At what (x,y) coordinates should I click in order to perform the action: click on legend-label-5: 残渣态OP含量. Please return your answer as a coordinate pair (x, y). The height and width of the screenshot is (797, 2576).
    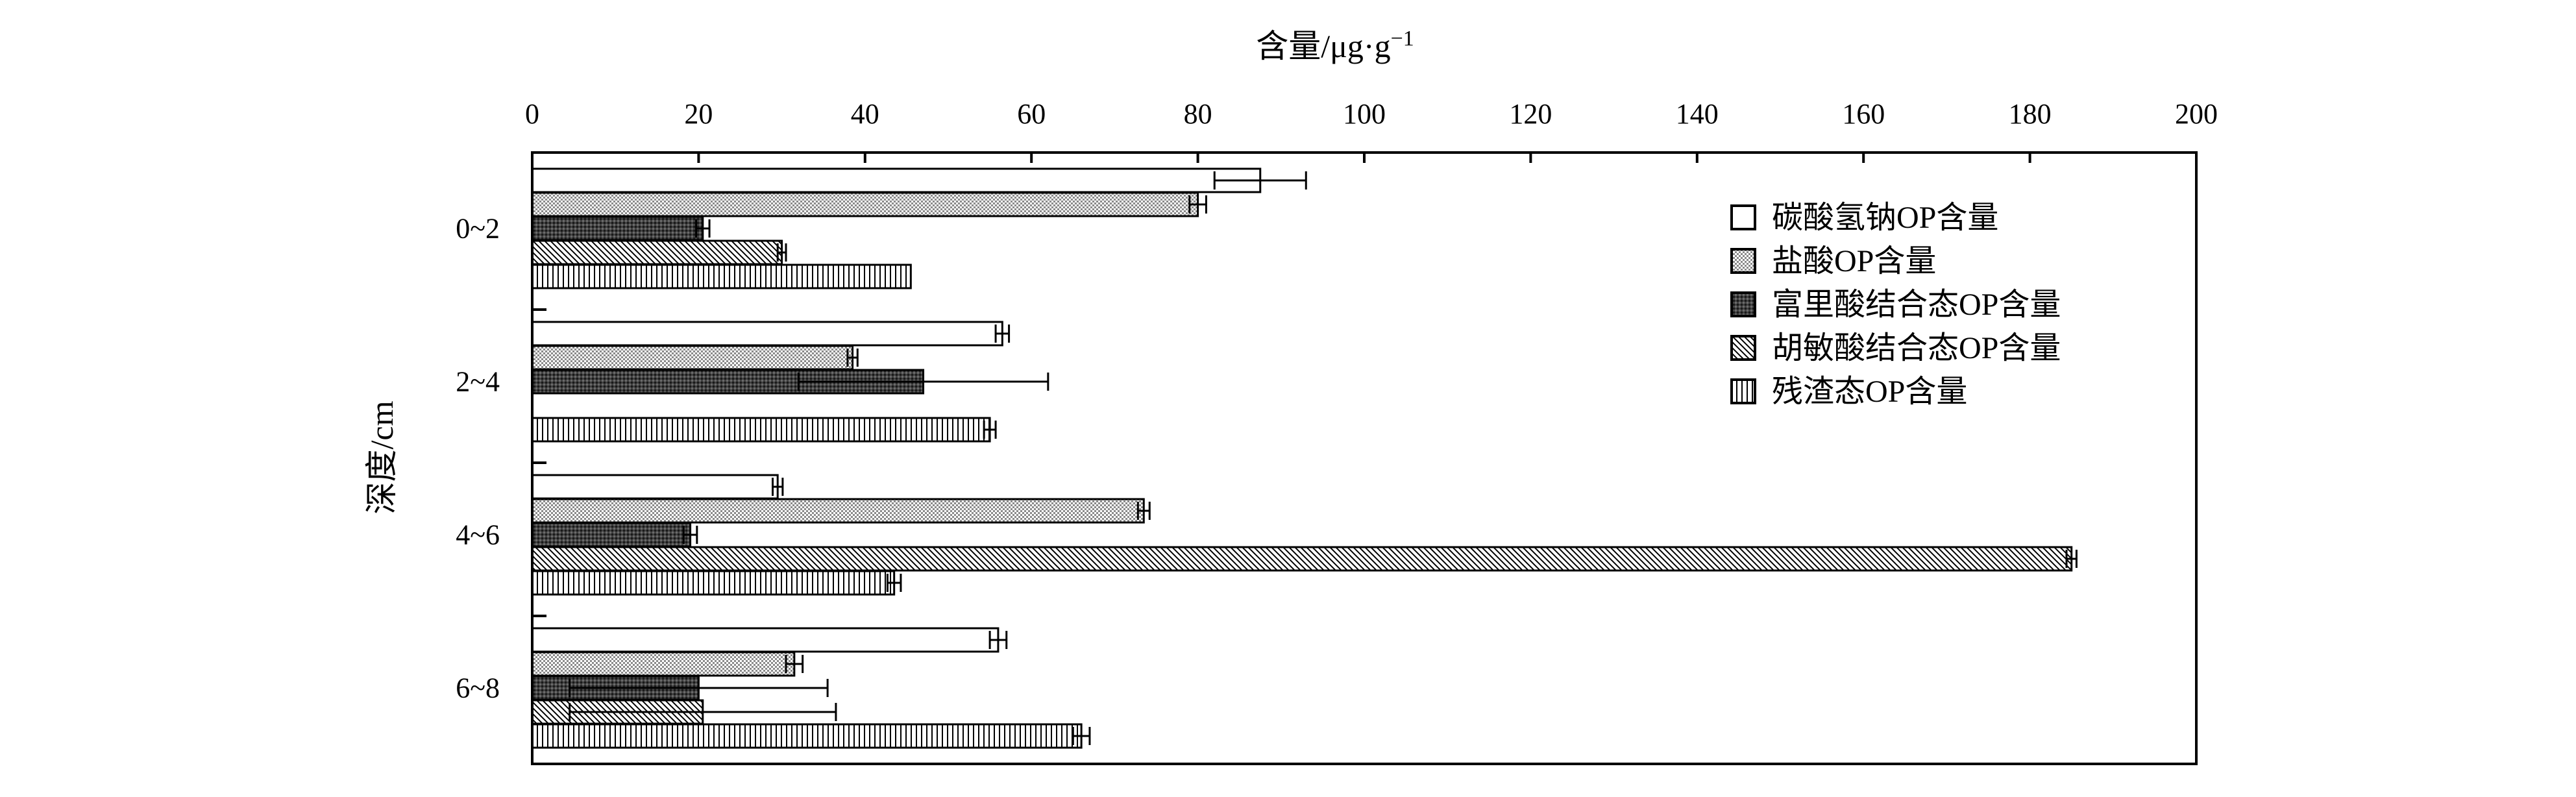
    Looking at the image, I should click on (1869, 391).